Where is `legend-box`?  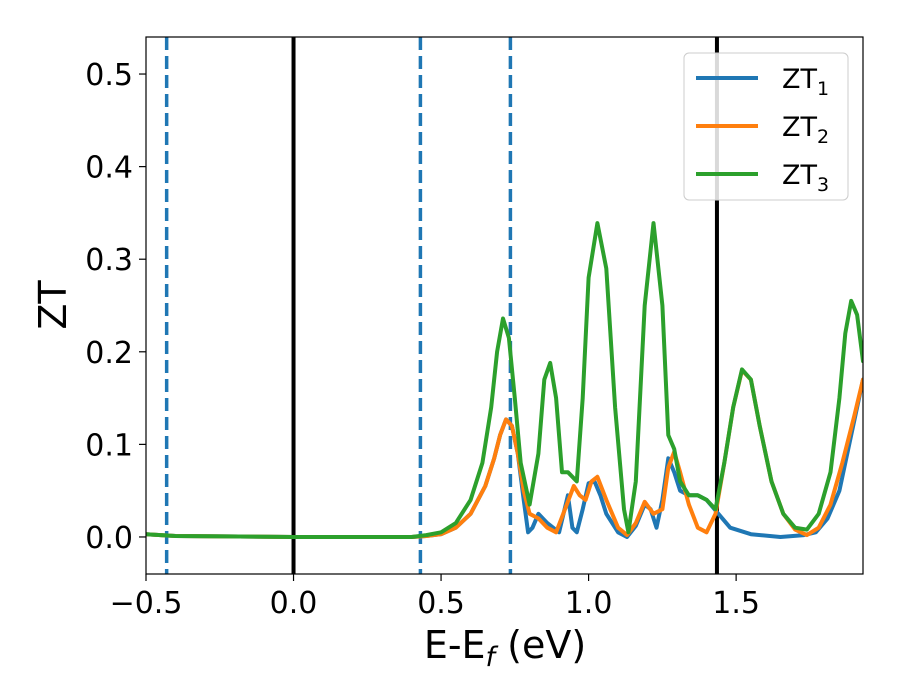 legend-box is located at coordinates (766, 126).